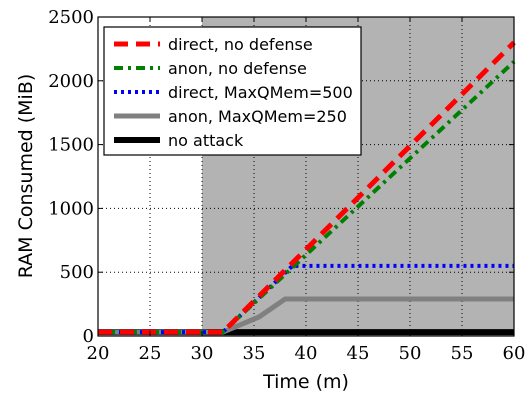 The width and height of the screenshot is (529, 395). Describe the element at coordinates (240, 44) in the screenshot. I see `legend-label: direct, no defense` at that location.